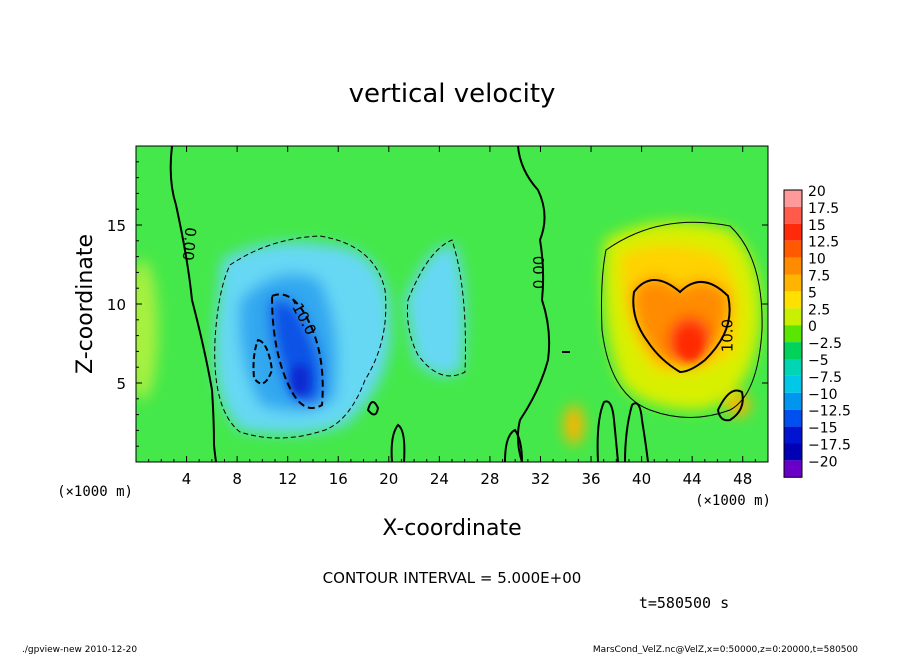  What do you see at coordinates (823, 429) in the screenshot?
I see `colorbar-label: −15` at bounding box center [823, 429].